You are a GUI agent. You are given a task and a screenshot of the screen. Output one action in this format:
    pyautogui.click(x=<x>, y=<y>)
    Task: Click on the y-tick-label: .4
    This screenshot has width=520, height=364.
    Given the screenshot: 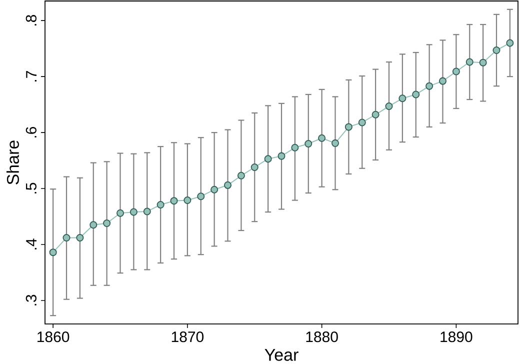 What is the action you would take?
    pyautogui.click(x=31, y=244)
    